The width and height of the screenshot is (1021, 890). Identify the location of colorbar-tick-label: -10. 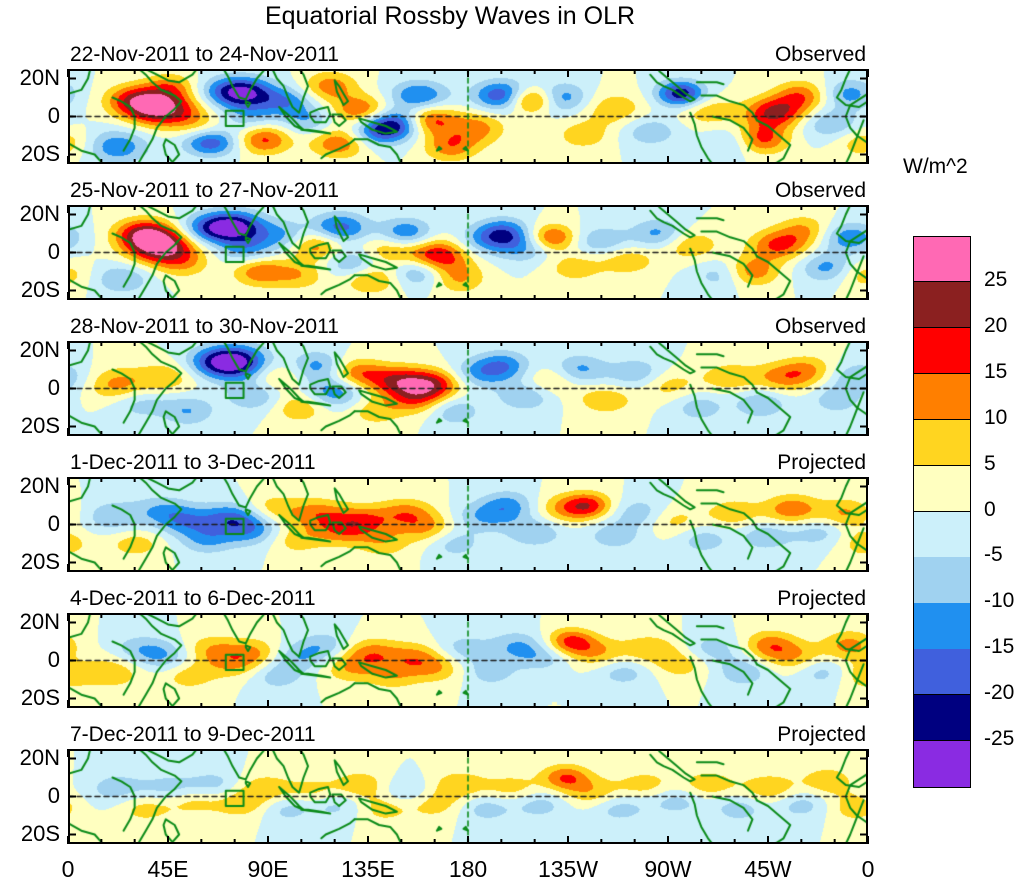
(999, 601).